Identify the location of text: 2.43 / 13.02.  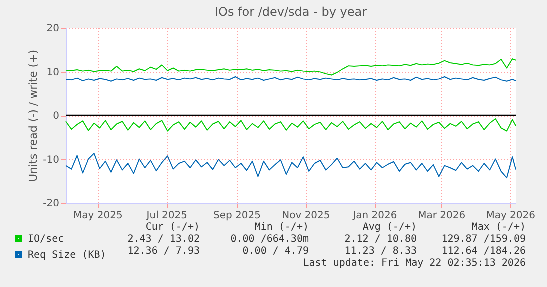
(164, 239).